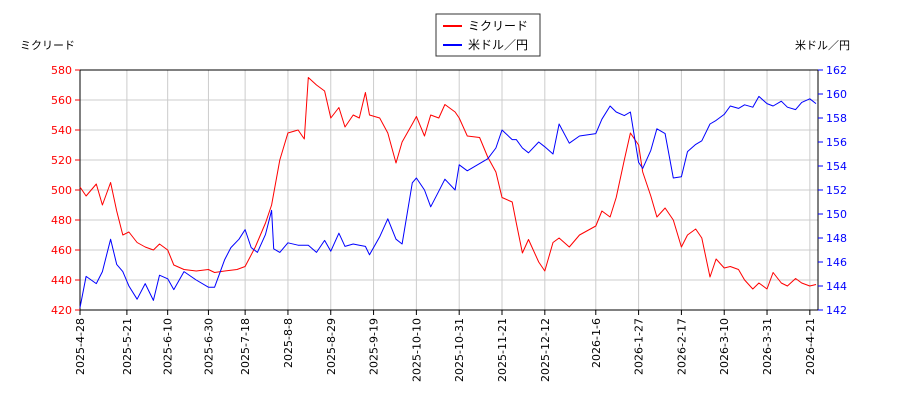 The image size is (900, 400). Describe the element at coordinates (836, 142) in the screenshot. I see `right-tick-label: 156` at that location.